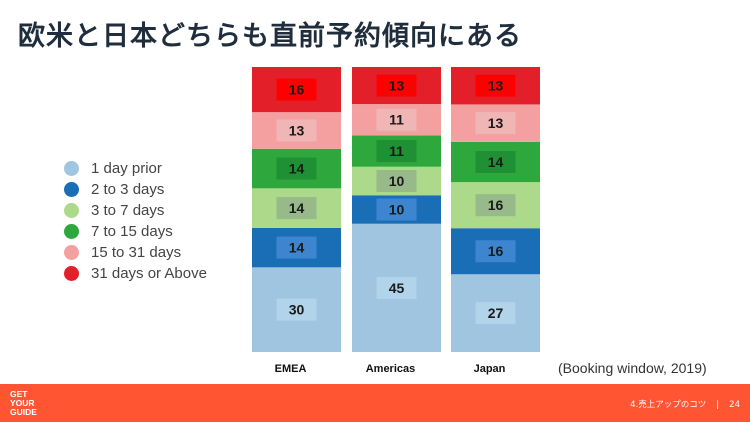  What do you see at coordinates (128, 210) in the screenshot?
I see `legend-label: 3 to 7 days` at bounding box center [128, 210].